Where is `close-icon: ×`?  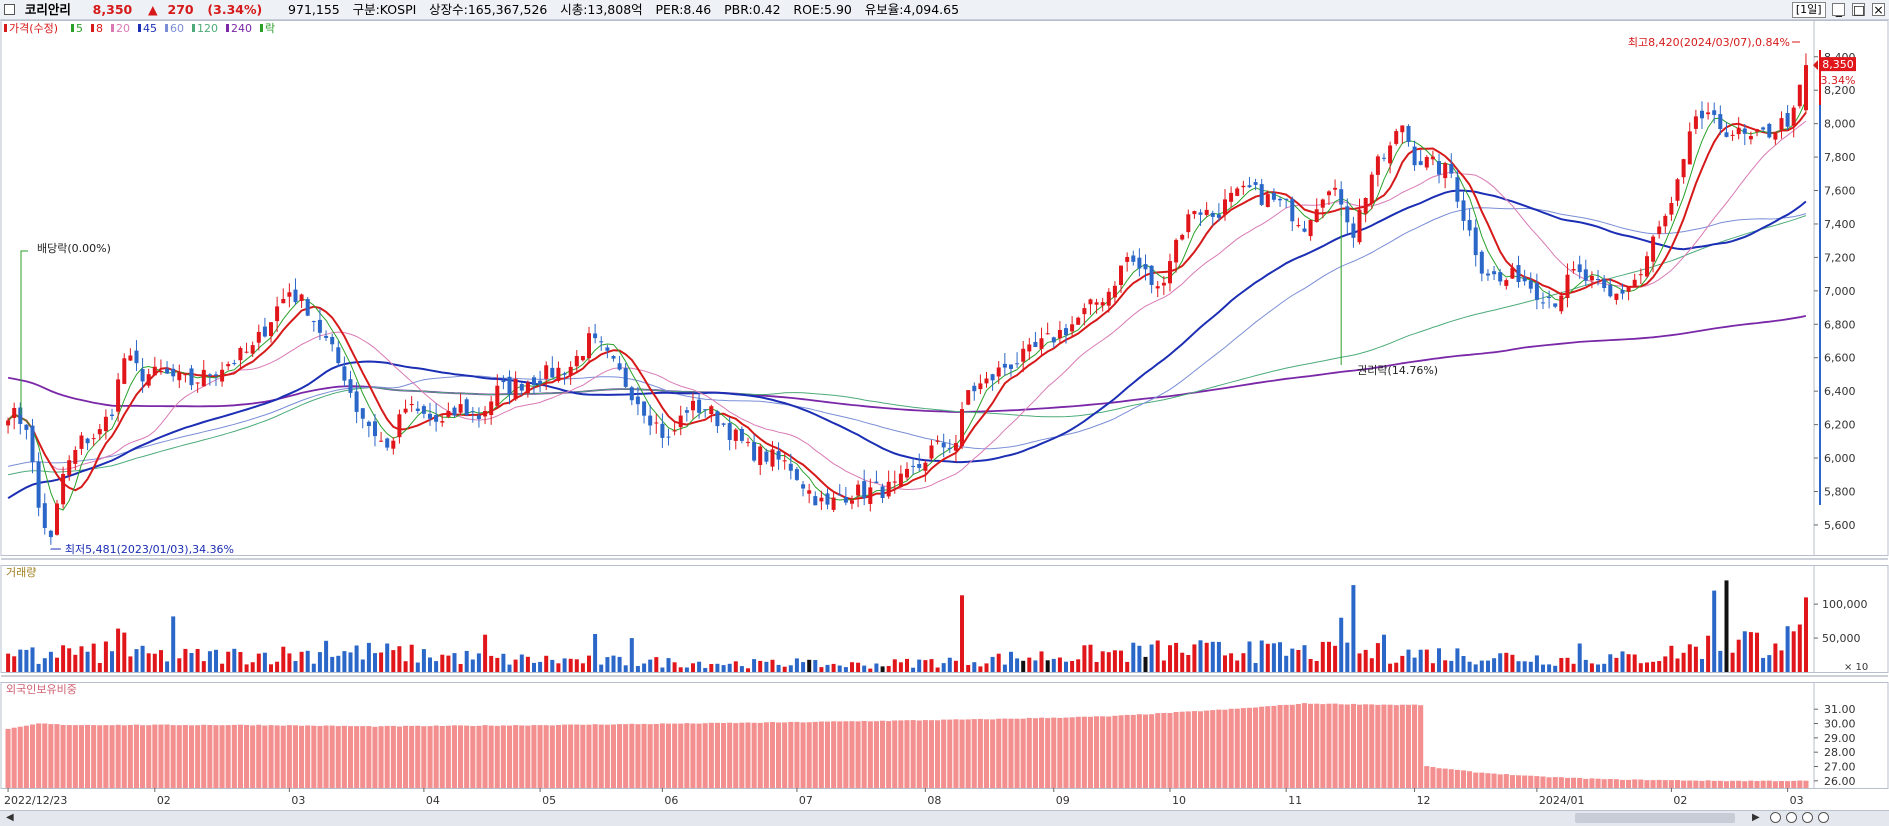
close-icon: × is located at coordinates (1878, 9).